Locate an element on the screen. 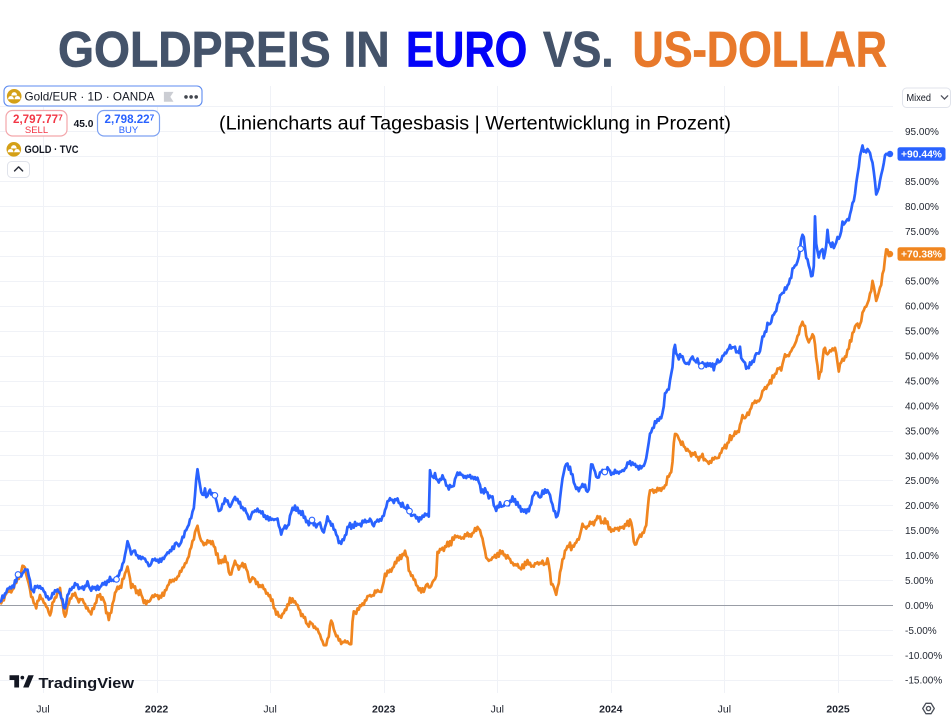  svg-text: 45.0 is located at coordinates (84, 124).